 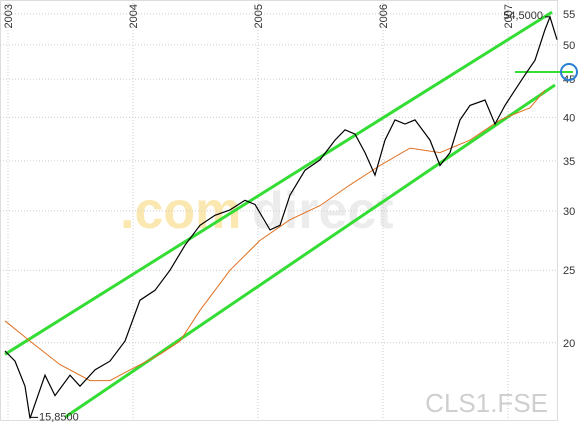 I want to click on x-tick-label: 2003, so click(x=9, y=16).